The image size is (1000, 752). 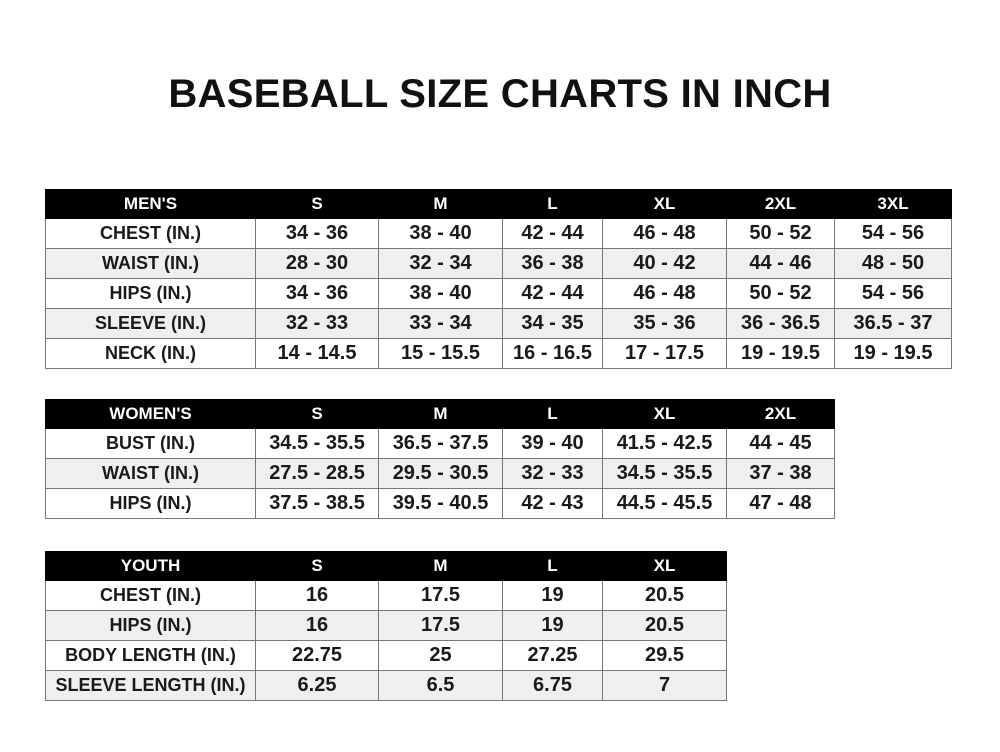 What do you see at coordinates (150, 655) in the screenshot?
I see `measurement-label: BODY LENGTH (IN.)` at bounding box center [150, 655].